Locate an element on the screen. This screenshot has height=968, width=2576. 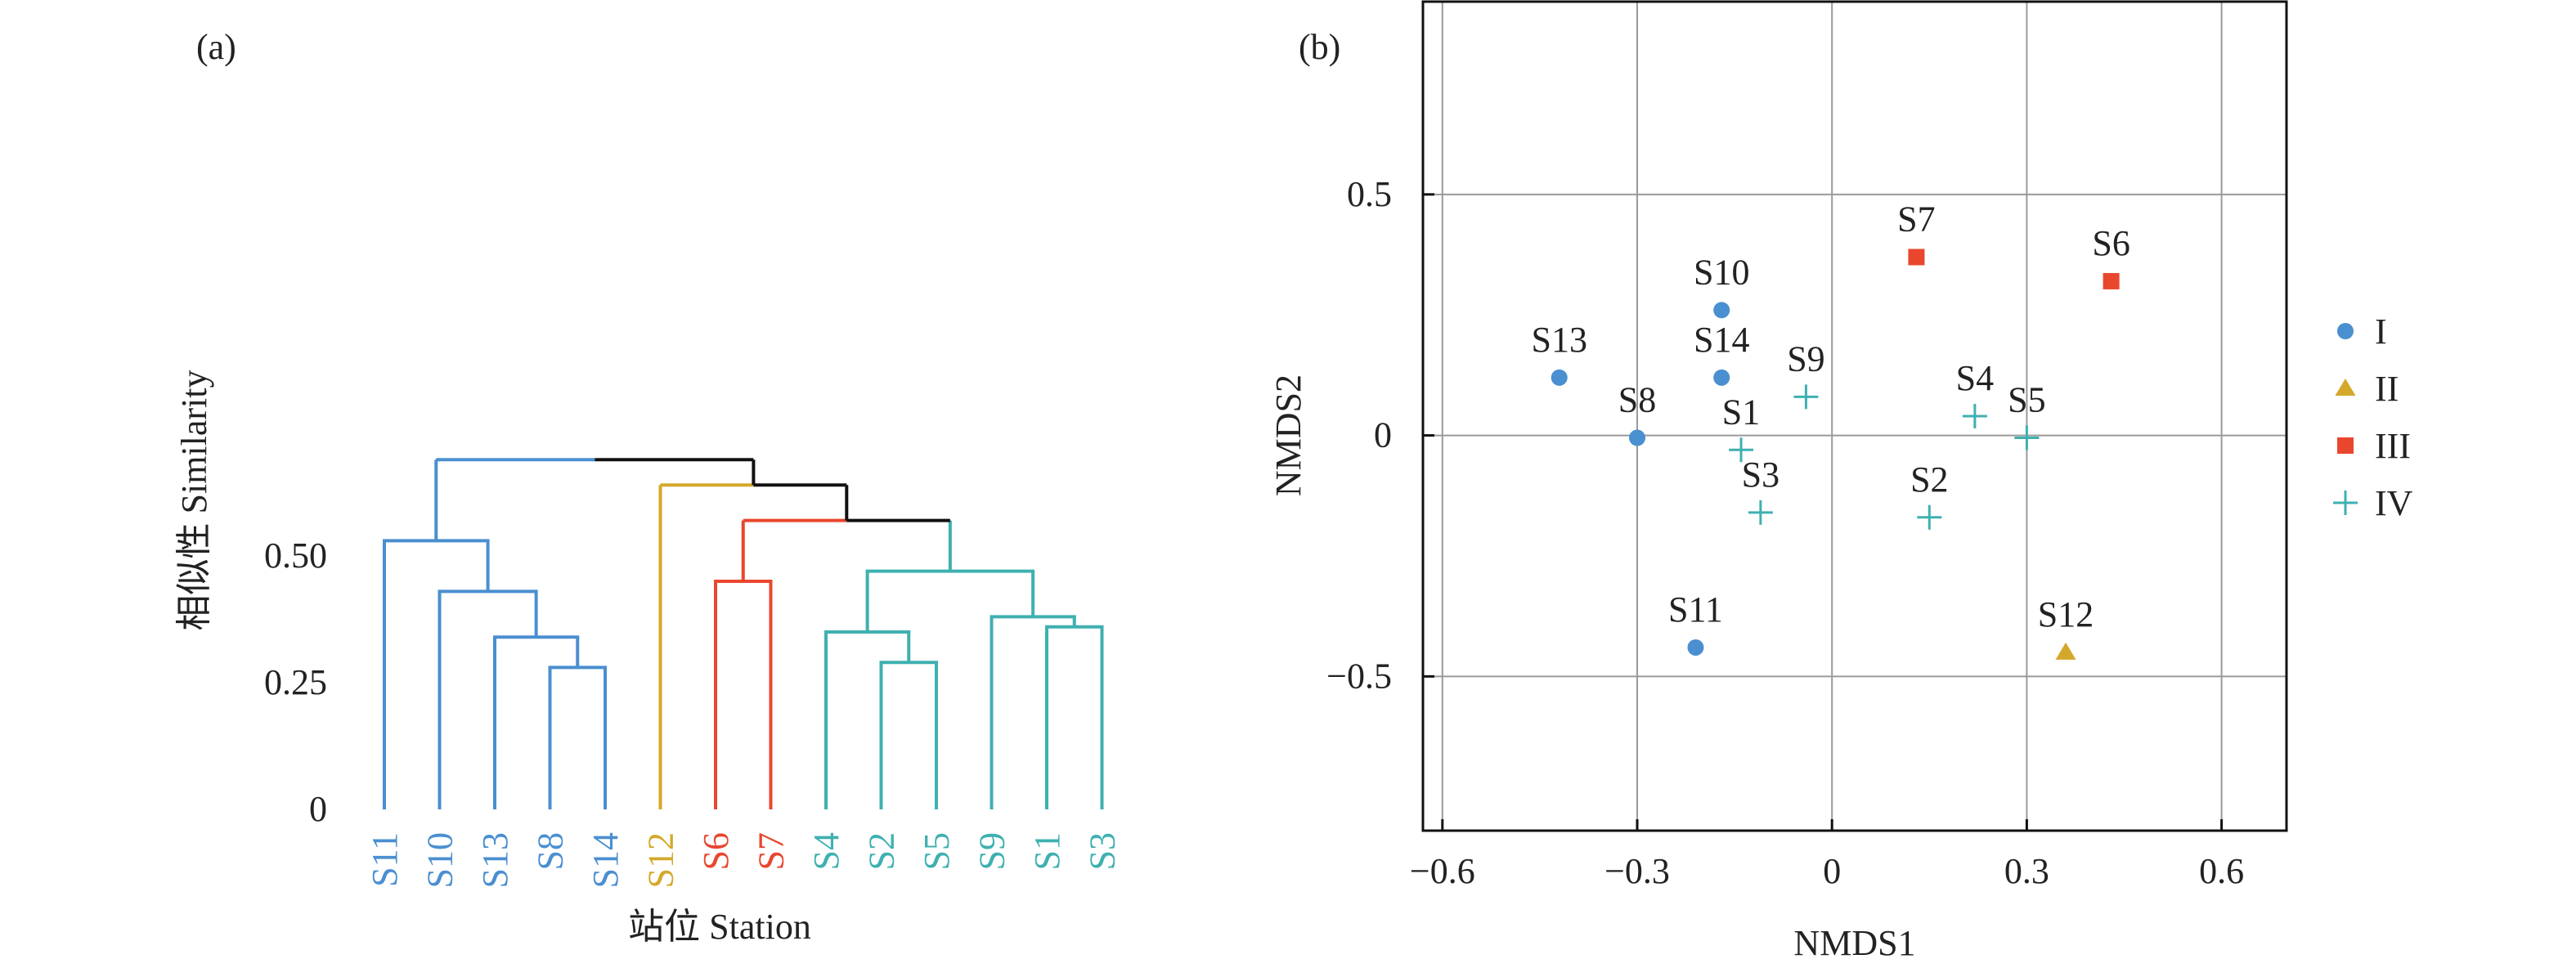
dendrogram-leaf-label: S8 is located at coordinates (551, 851).